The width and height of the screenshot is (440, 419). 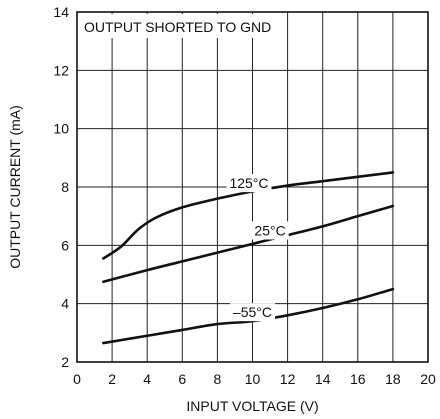 What do you see at coordinates (77, 379) in the screenshot?
I see `x-tick-label: 0` at bounding box center [77, 379].